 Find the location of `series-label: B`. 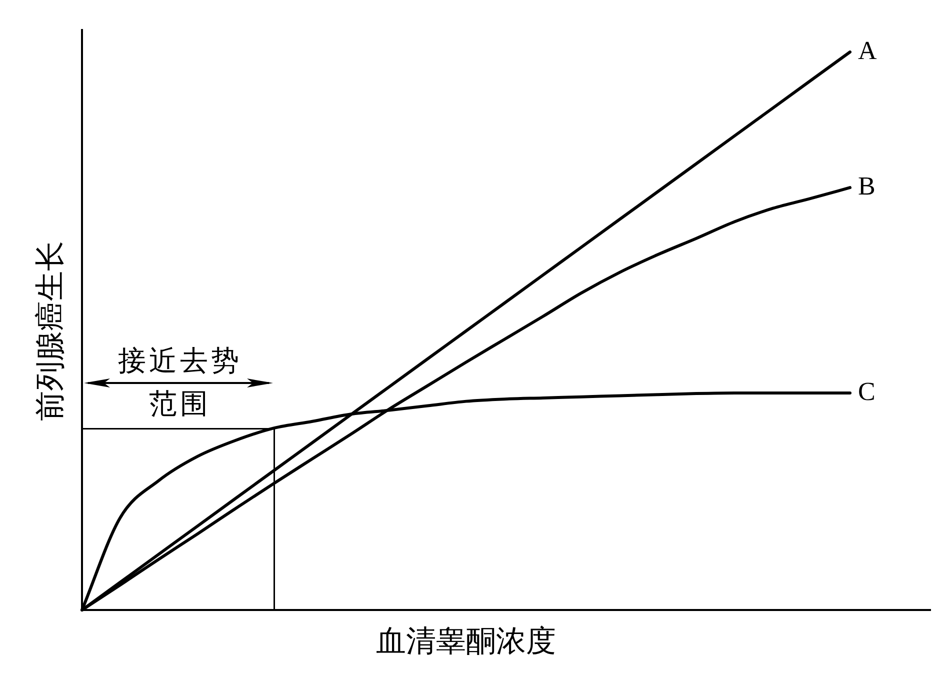

series-label: B is located at coordinates (867, 185).